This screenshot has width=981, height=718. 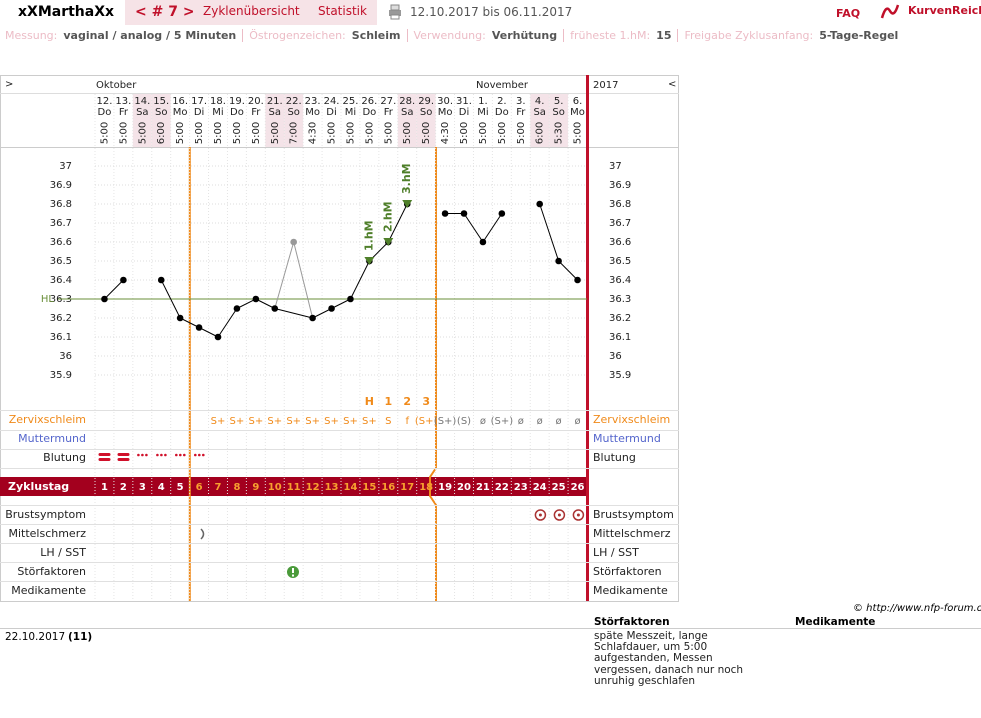 What do you see at coordinates (151, 457) in the screenshot?
I see `bleeding-icons` at bounding box center [151, 457].